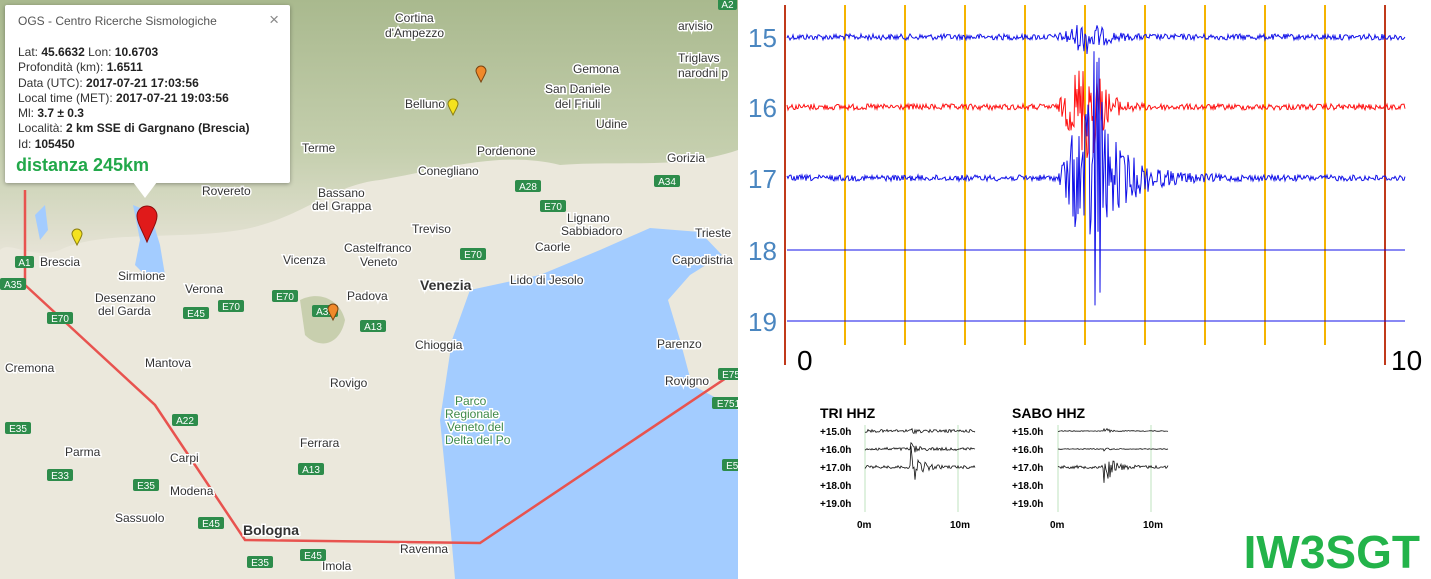 The width and height of the screenshot is (1431, 579). What do you see at coordinates (553, 247) in the screenshot?
I see `place-label: Caorle` at bounding box center [553, 247].